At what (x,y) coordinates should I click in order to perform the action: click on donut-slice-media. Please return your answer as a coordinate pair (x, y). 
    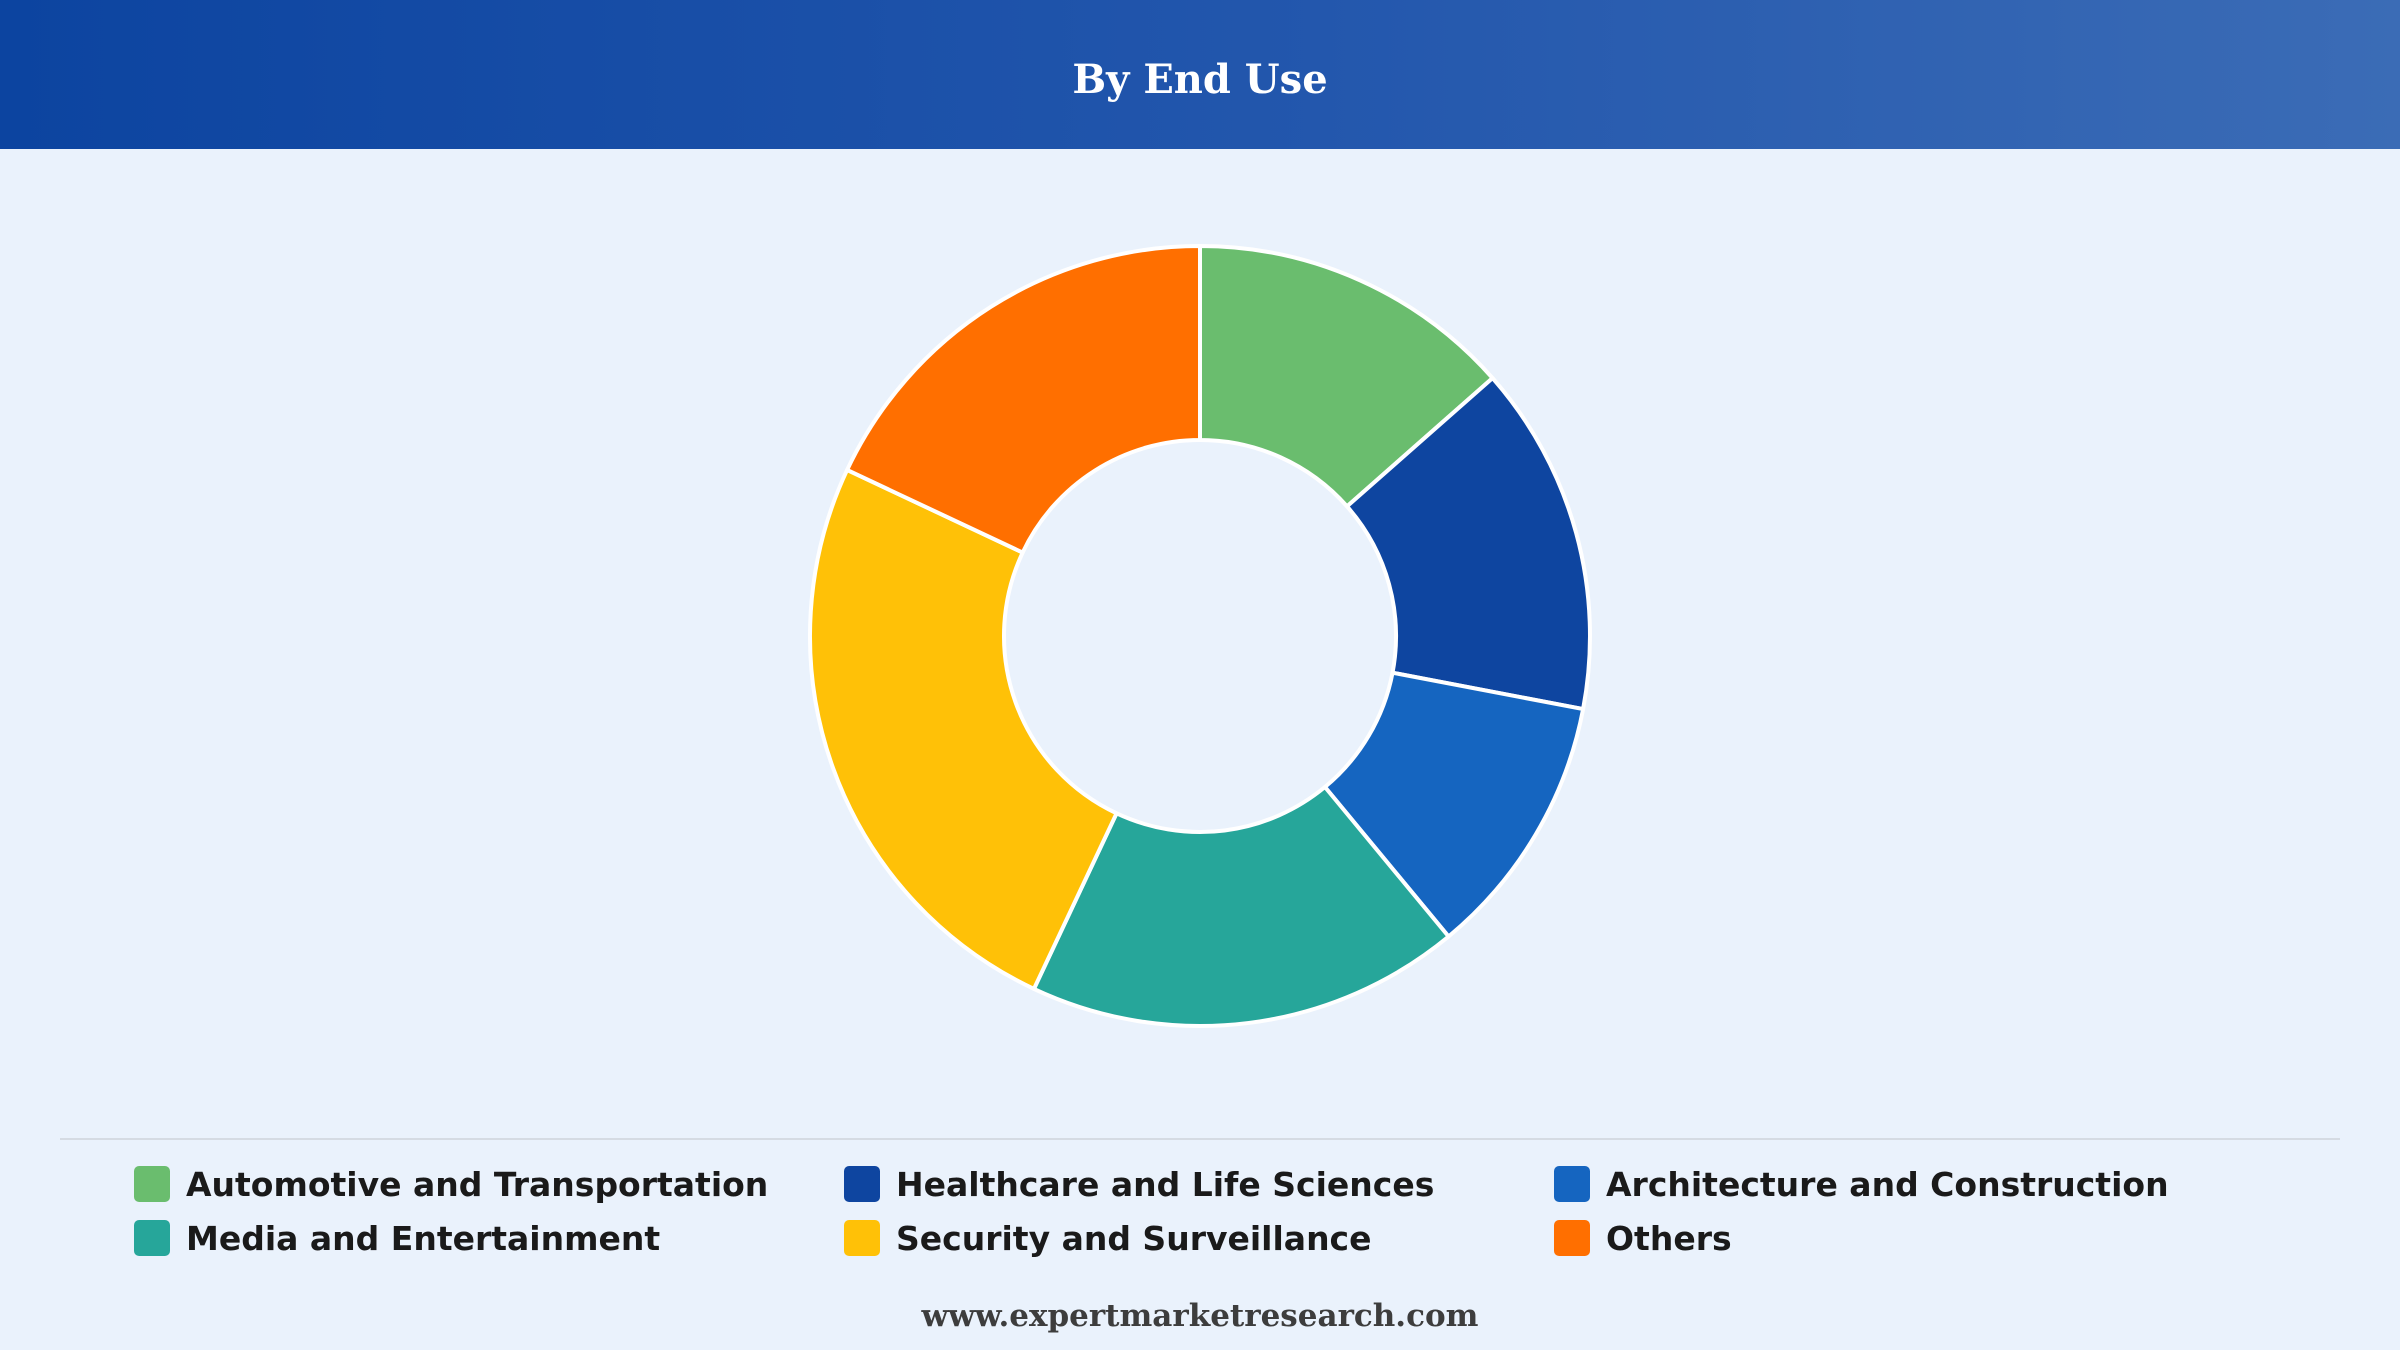
    Looking at the image, I should click on (1241, 906).